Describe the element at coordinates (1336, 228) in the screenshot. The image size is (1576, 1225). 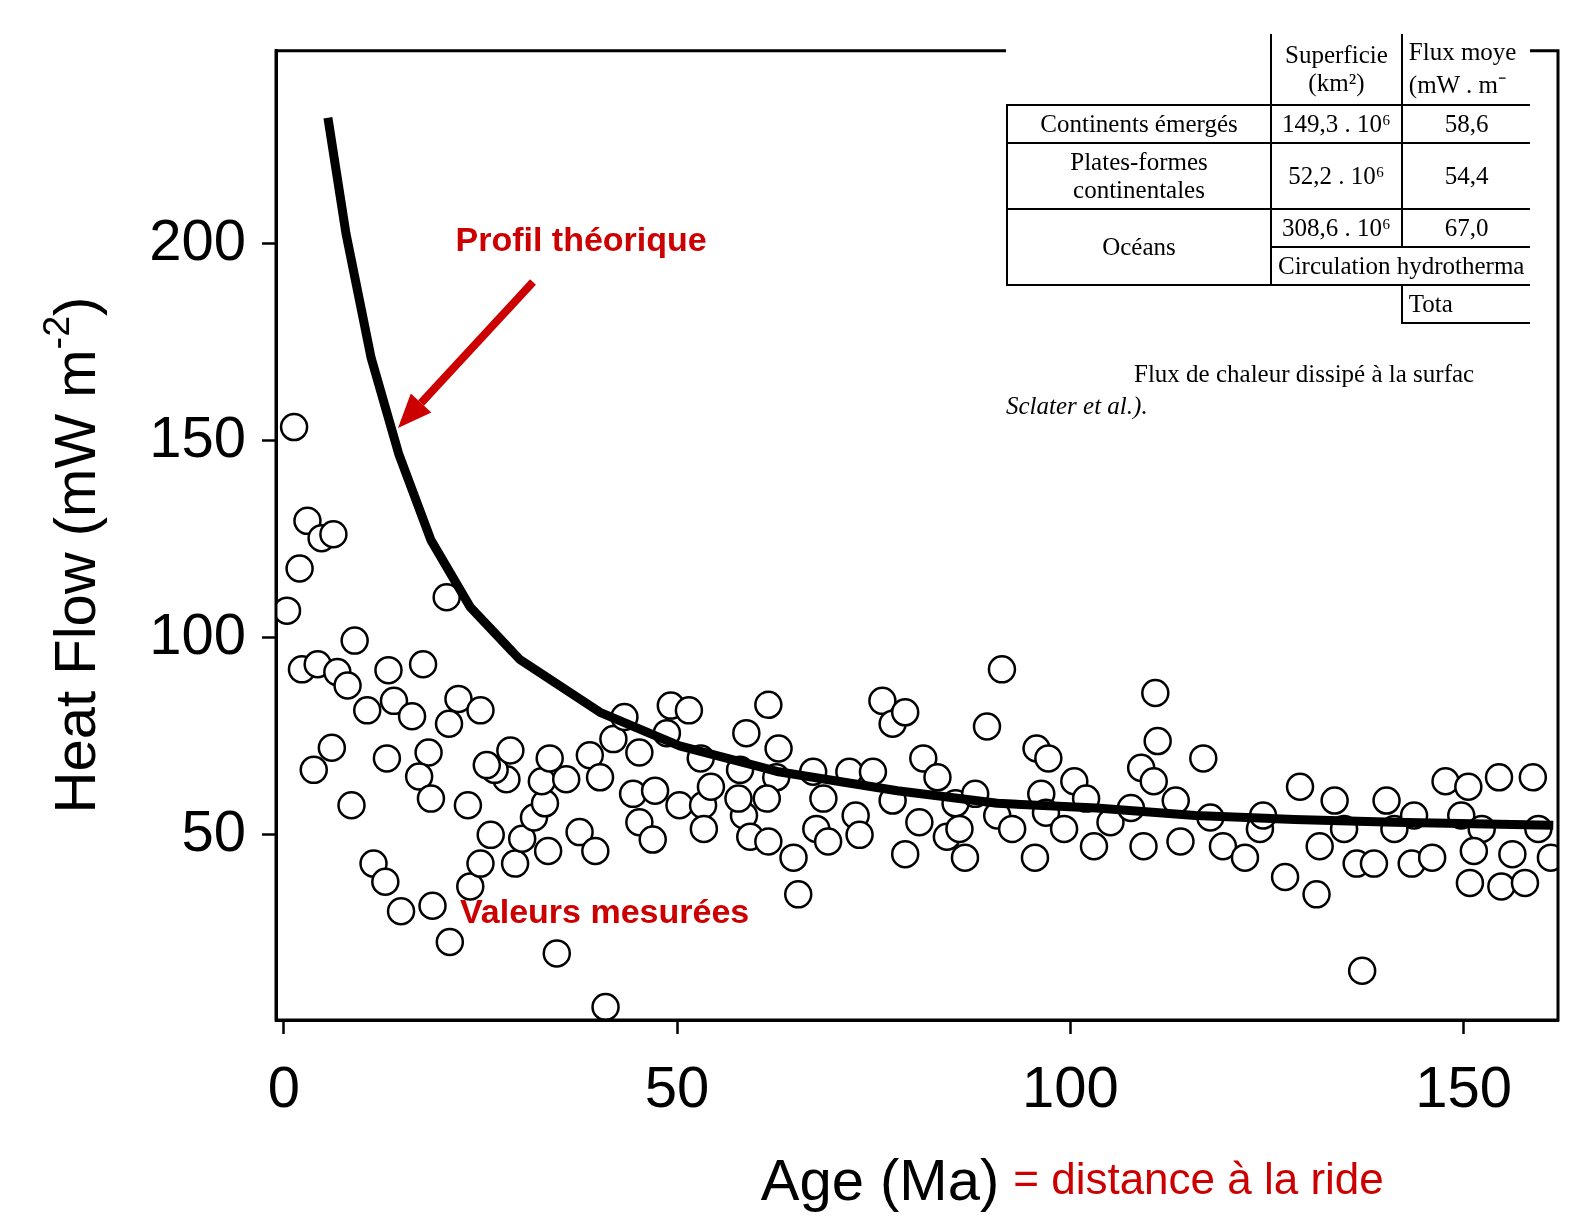
I see `annotation: 308,6 . 10⁶` at that location.